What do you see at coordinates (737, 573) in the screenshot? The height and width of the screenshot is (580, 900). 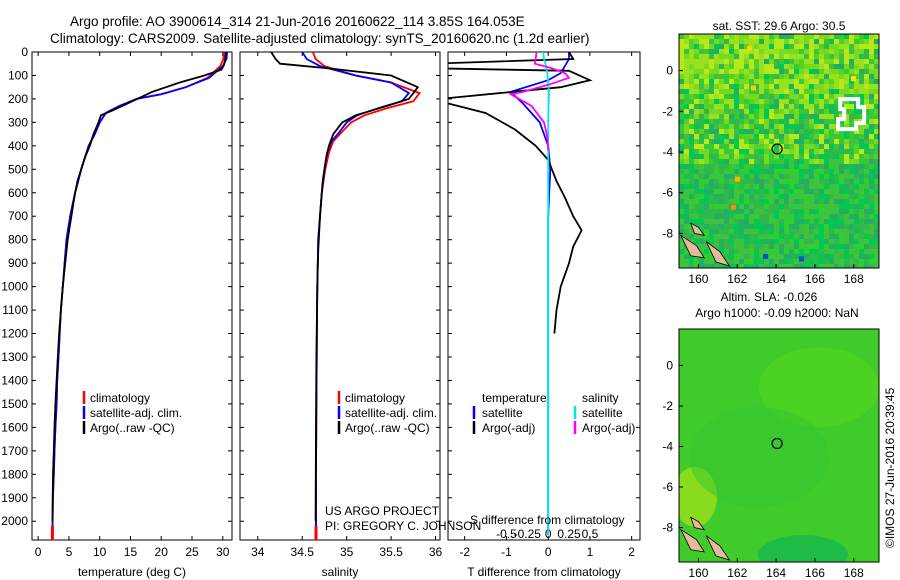 I see `x-tick-label: 162` at bounding box center [737, 573].